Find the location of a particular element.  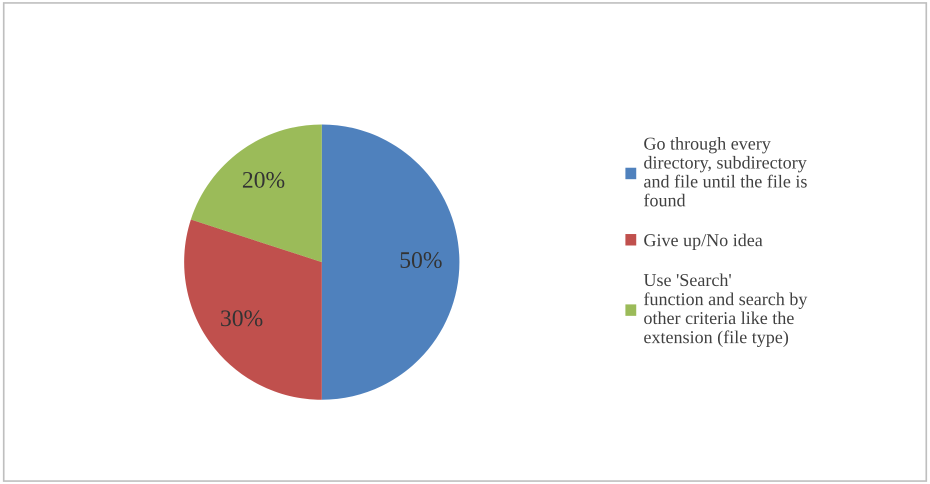

data-label: 20% is located at coordinates (263, 180).